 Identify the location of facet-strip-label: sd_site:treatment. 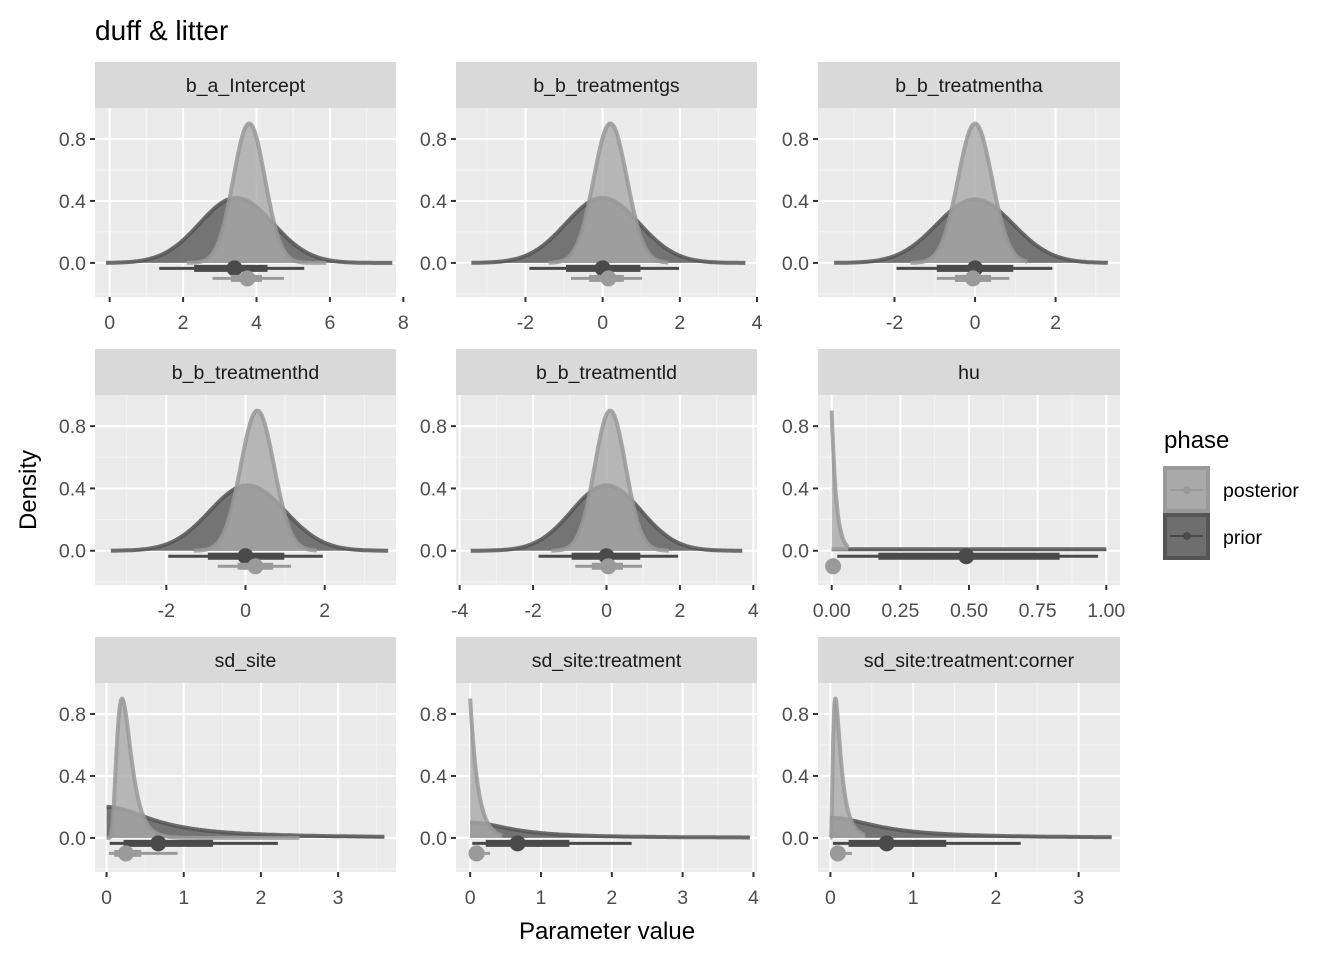
(607, 661).